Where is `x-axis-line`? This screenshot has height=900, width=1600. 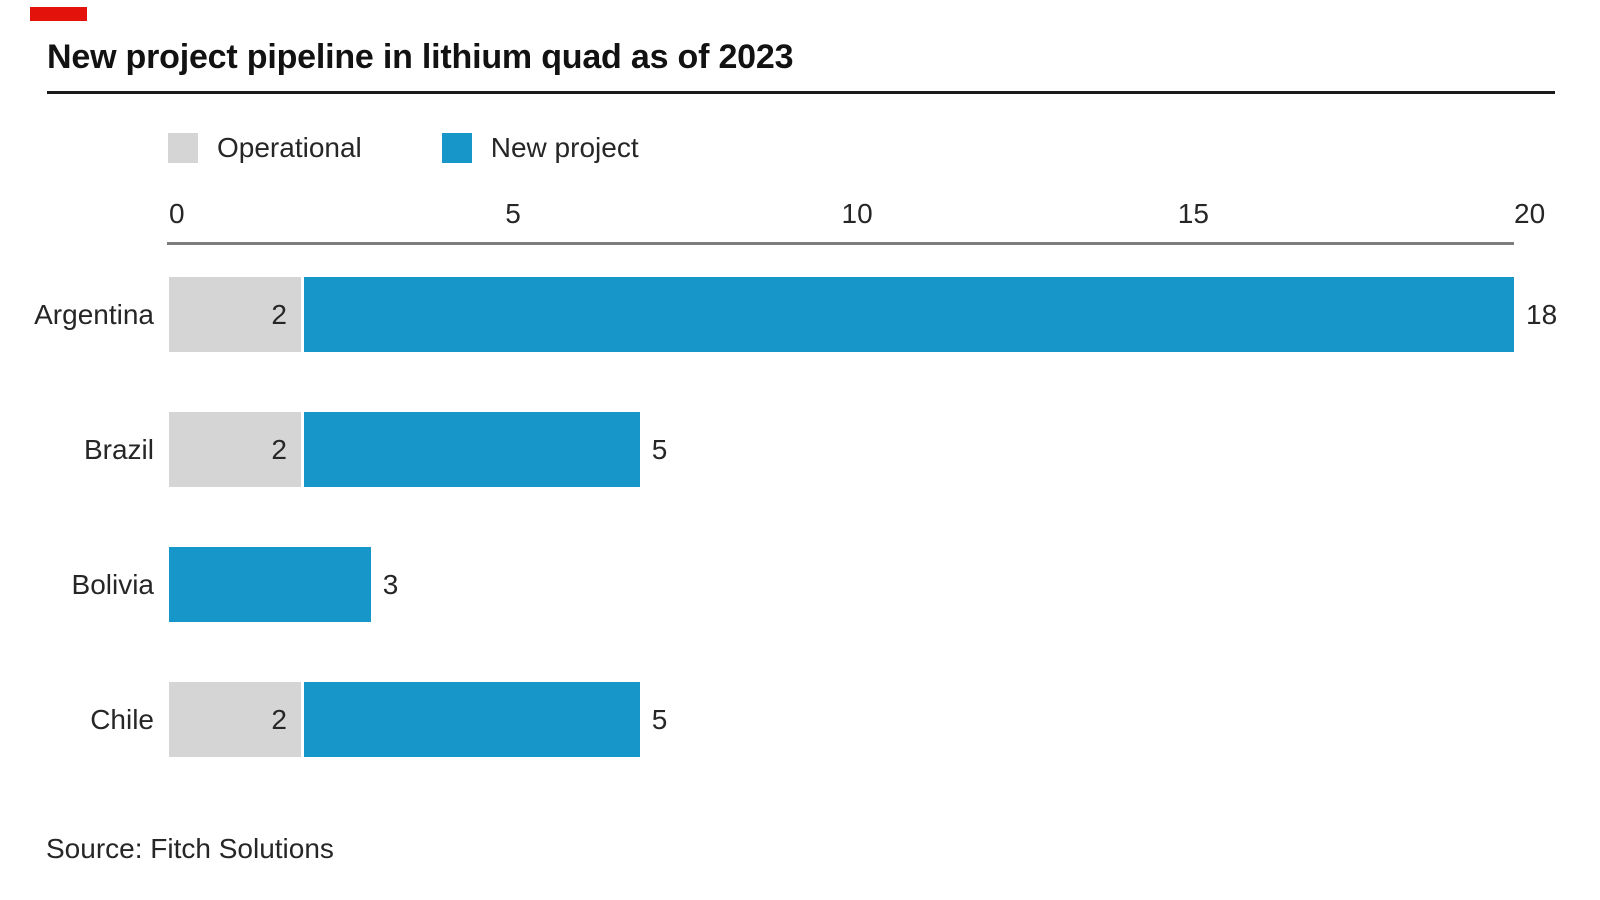
x-axis-line is located at coordinates (840, 243).